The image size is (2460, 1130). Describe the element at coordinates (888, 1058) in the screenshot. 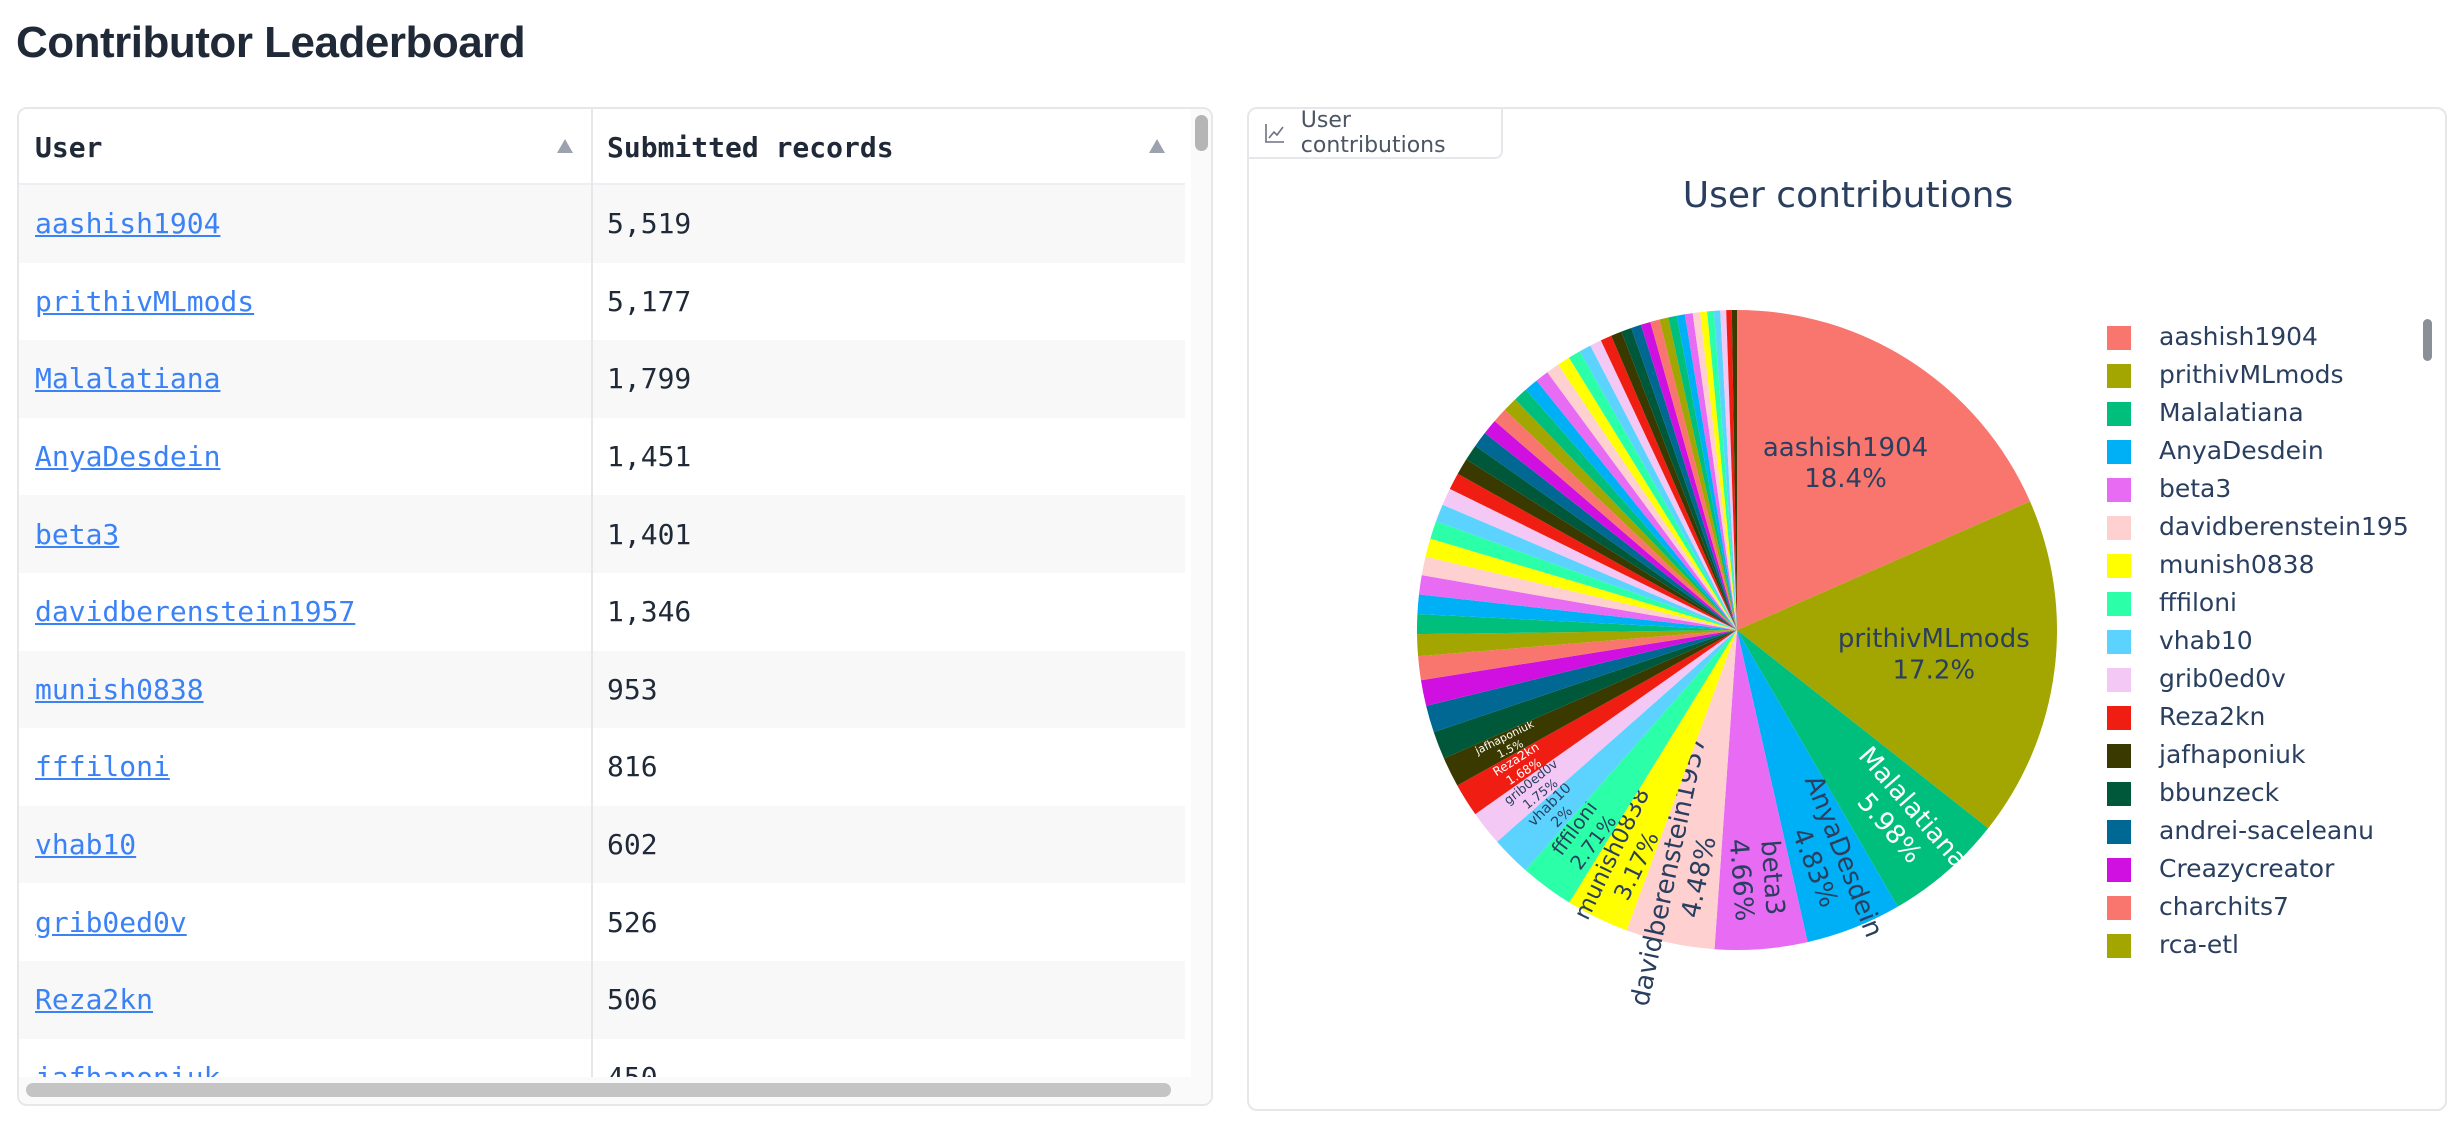

I see `record-count: 450` at that location.